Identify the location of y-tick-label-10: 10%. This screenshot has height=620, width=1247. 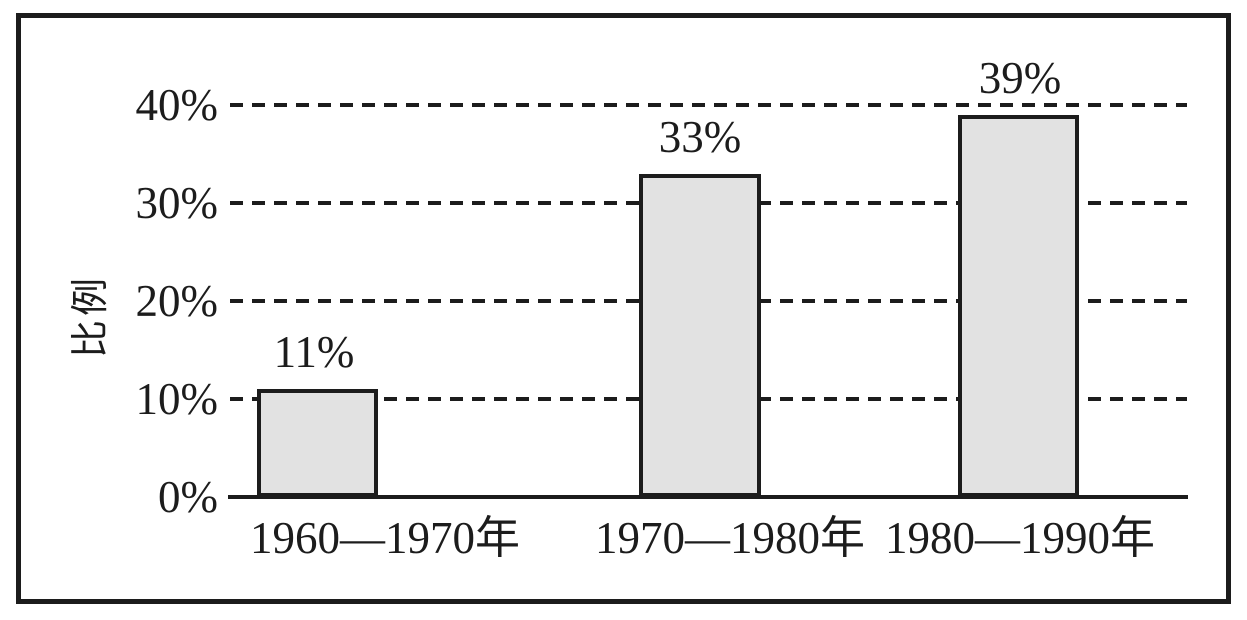
(177, 399).